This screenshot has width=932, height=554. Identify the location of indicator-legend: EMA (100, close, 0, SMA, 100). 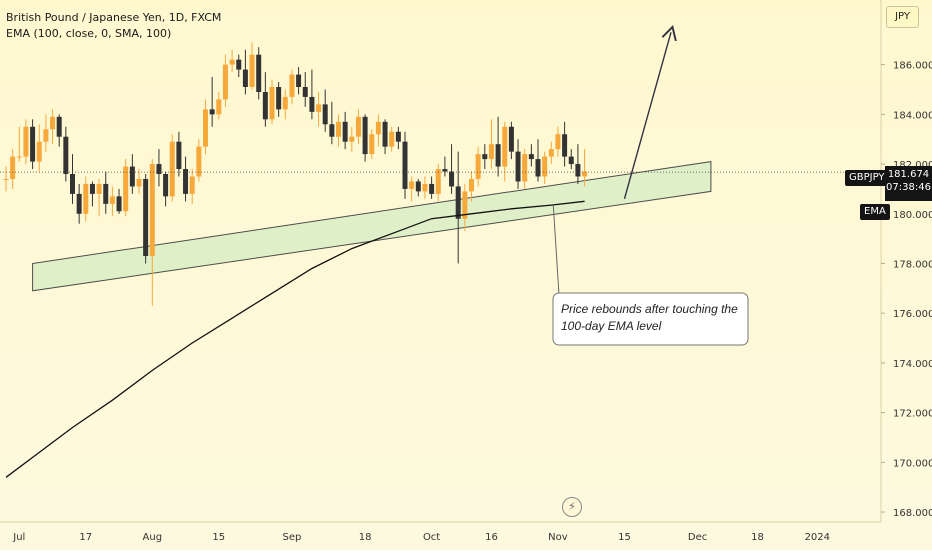
(89, 33).